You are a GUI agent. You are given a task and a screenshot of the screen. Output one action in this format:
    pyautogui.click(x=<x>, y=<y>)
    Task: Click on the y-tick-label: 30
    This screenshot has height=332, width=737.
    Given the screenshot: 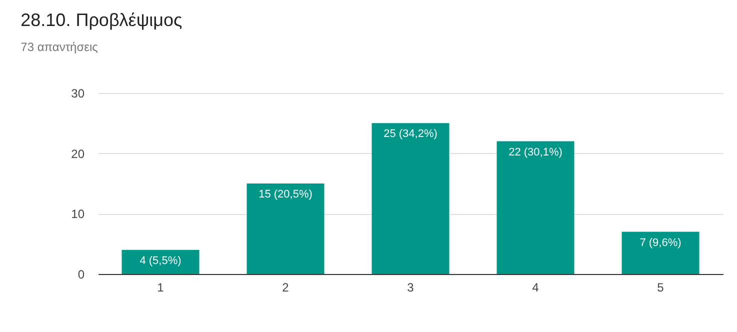 What is the action you would take?
    pyautogui.click(x=78, y=93)
    